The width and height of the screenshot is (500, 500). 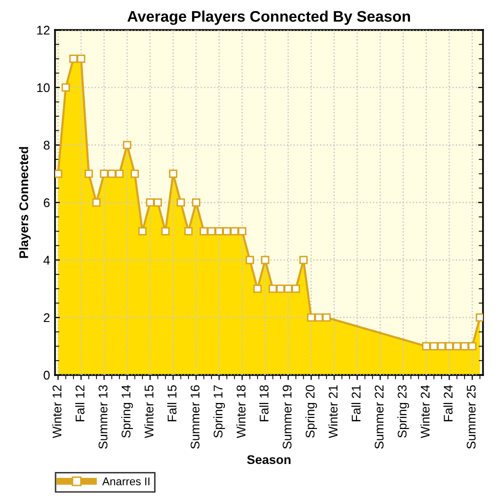 I want to click on y-tick-label: 6, so click(x=47, y=203).